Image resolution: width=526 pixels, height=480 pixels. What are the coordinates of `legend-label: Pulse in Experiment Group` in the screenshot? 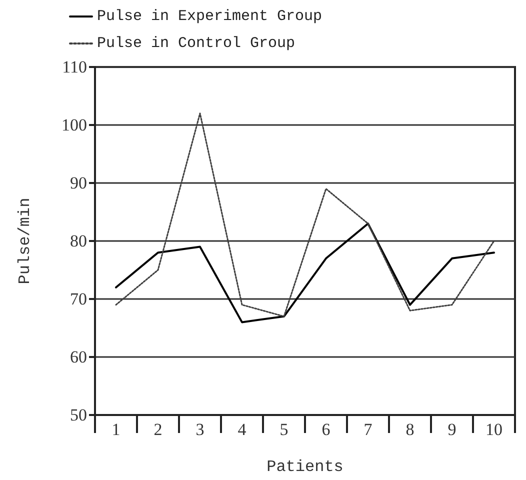 It's located at (209, 16).